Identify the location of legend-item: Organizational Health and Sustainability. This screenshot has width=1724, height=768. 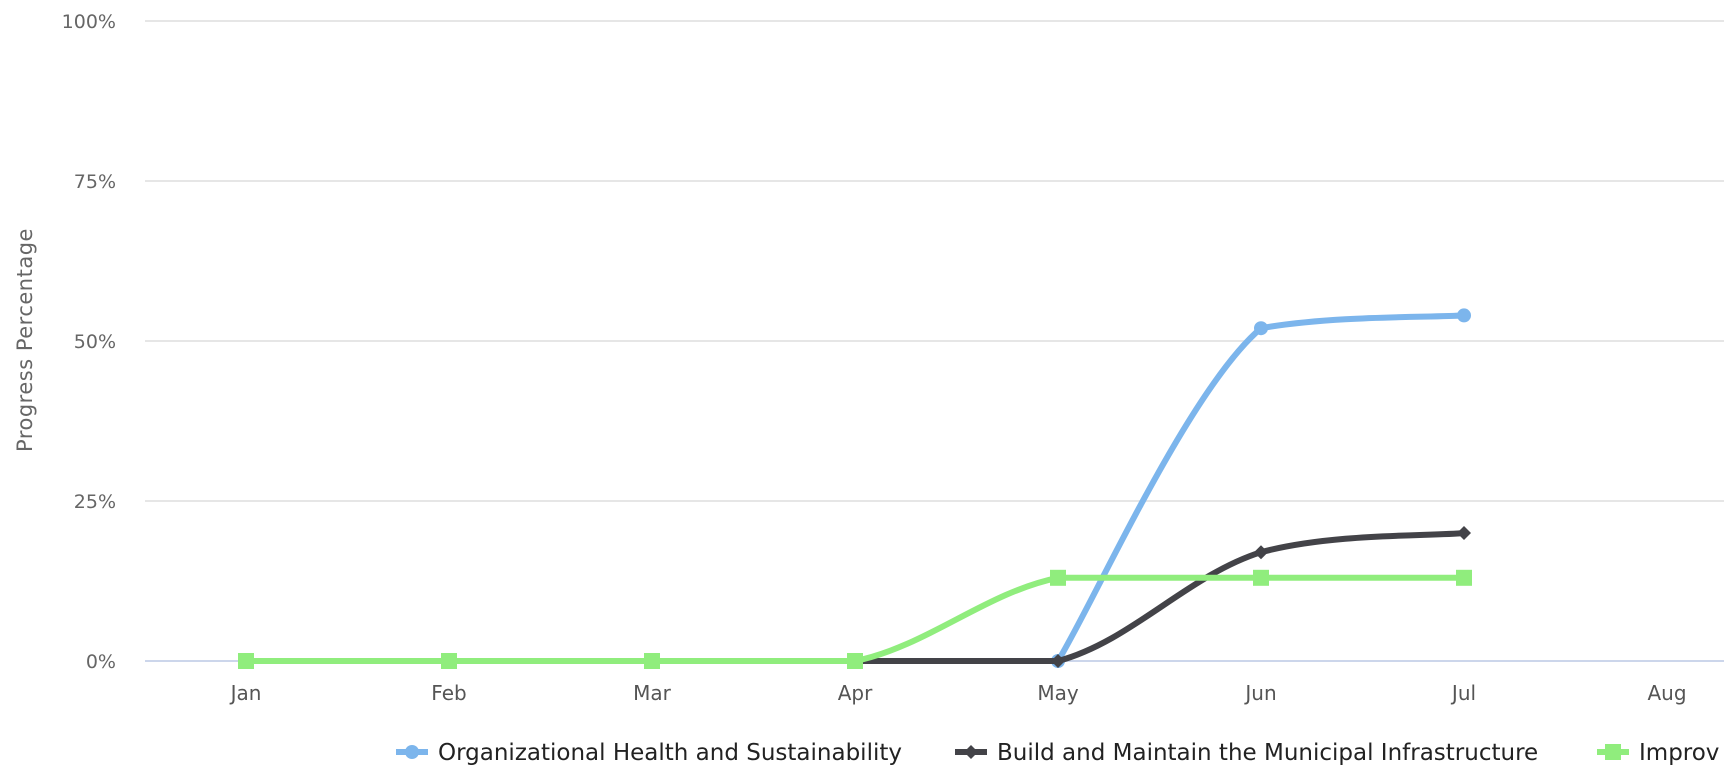
(649, 753).